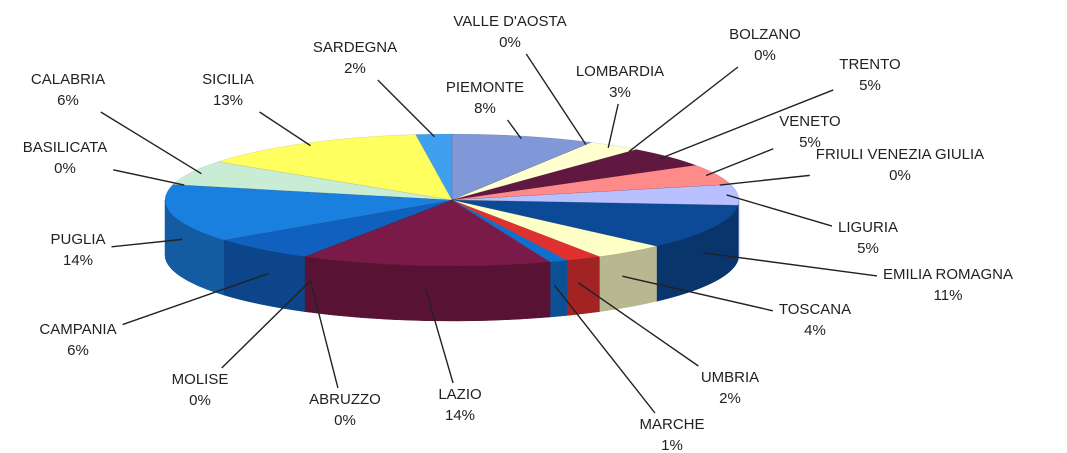  Describe the element at coordinates (509, 21) in the screenshot. I see `slice-label: VALLE D'AOSTA` at that location.